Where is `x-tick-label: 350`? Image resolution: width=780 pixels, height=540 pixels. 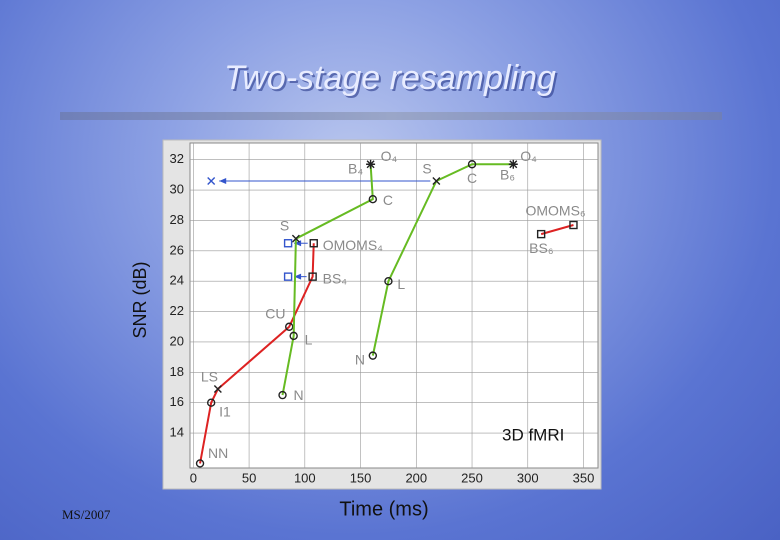 x-tick-label: 350 is located at coordinates (584, 477).